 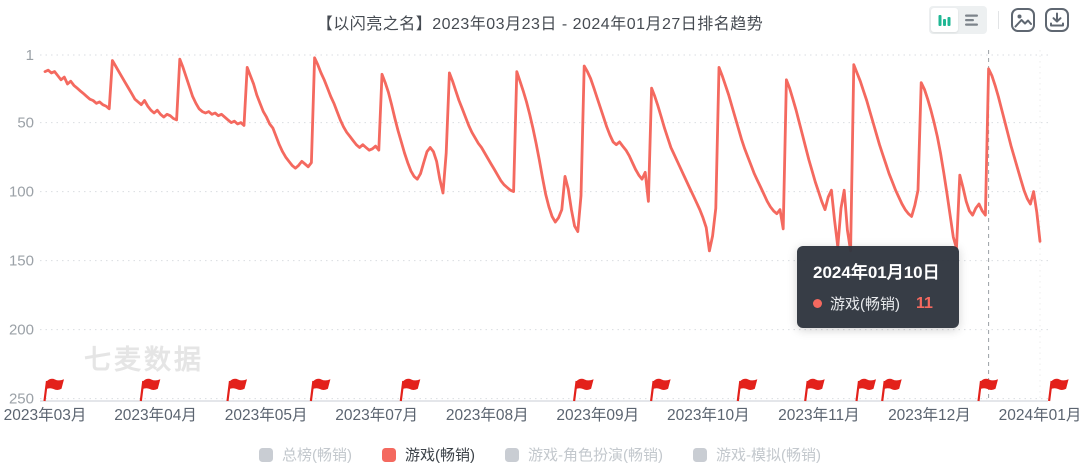 I want to click on list-view-toggle, so click(x=971, y=20).